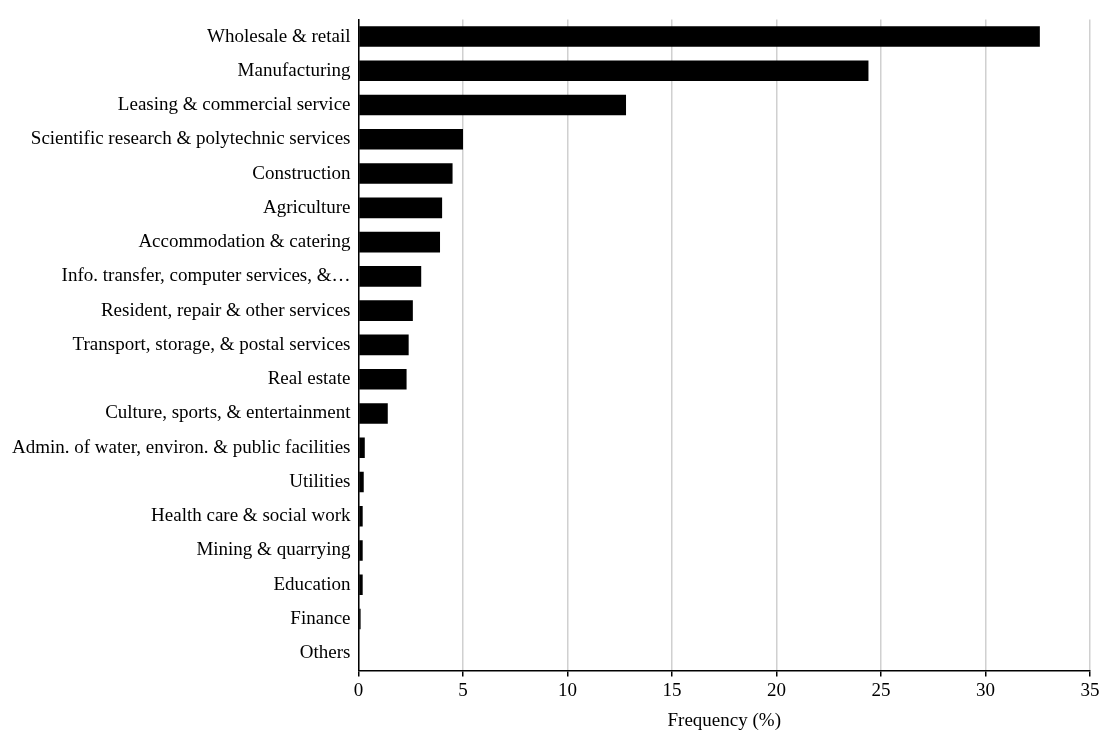  Describe the element at coordinates (312, 583) in the screenshot. I see `y-tick-label: Education` at that location.